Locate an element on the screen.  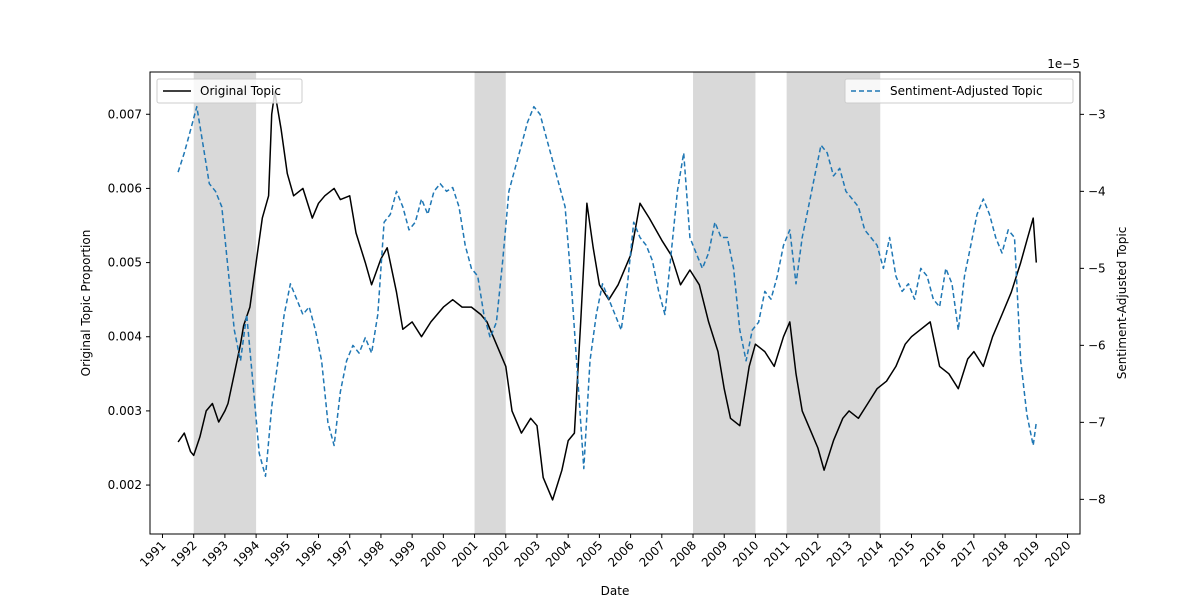
y-left-tick-label: 0.003 is located at coordinates (125, 411).